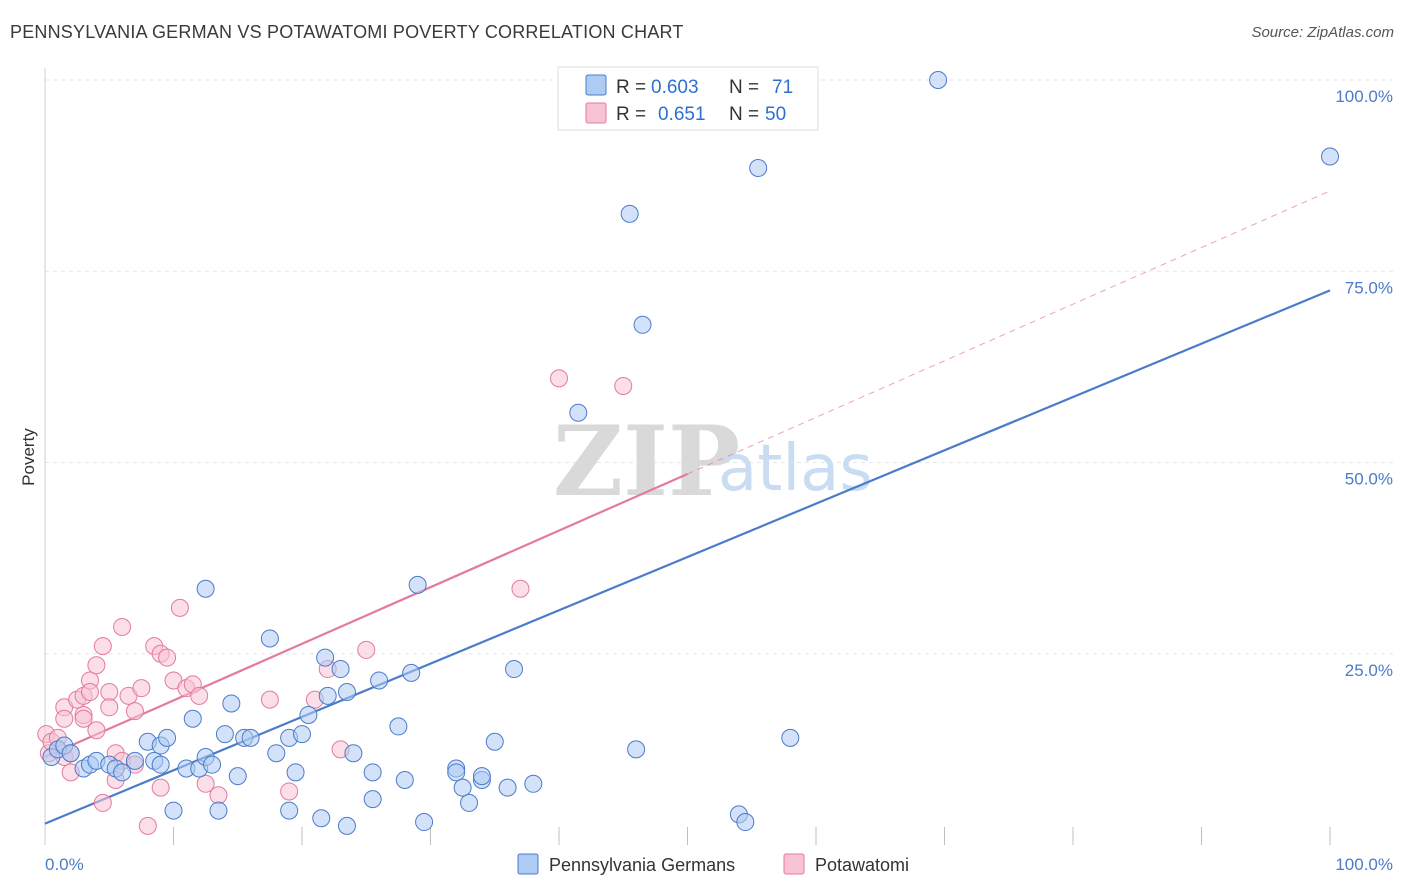  I want to click on legend-r-value: 0.651, so click(682, 114).